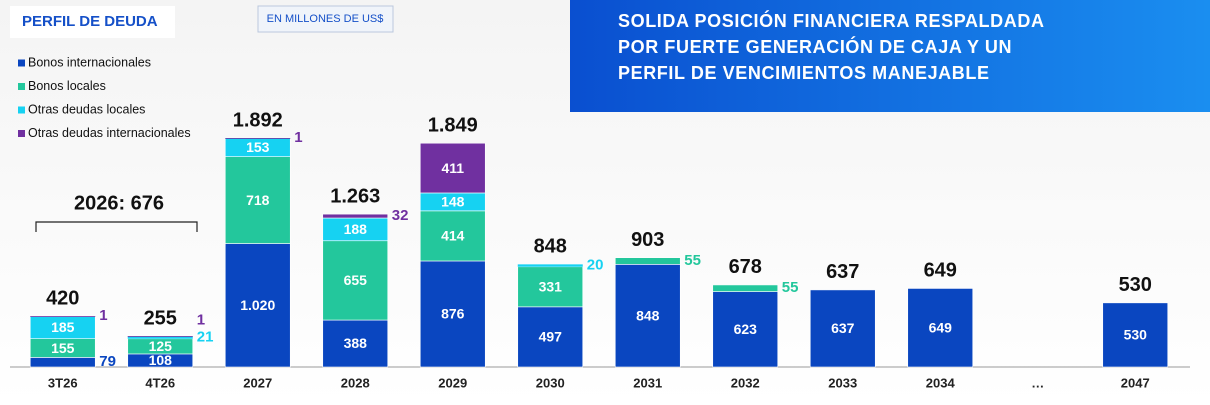 Image resolution: width=1210 pixels, height=405 pixels. What do you see at coordinates (355, 196) in the screenshot?
I see `total-label: 1.263` at bounding box center [355, 196].